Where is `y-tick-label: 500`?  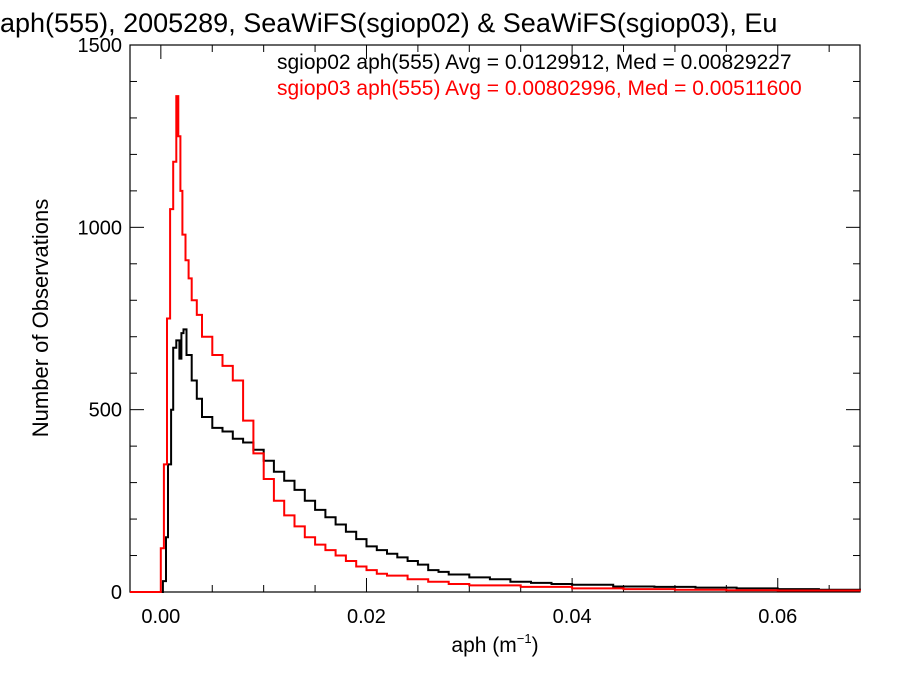
y-tick-label: 500 is located at coordinates (105, 411).